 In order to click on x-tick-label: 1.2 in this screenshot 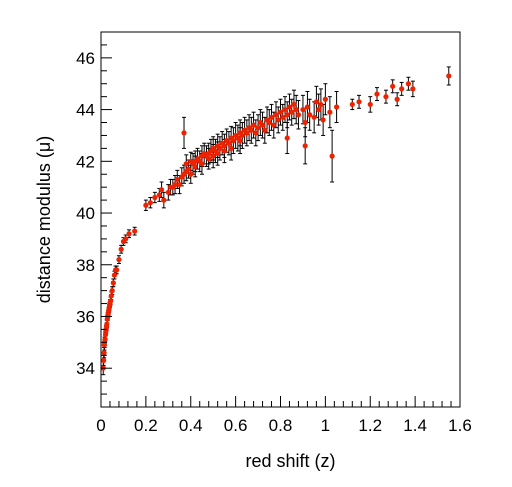, I will do `click(370, 425)`.